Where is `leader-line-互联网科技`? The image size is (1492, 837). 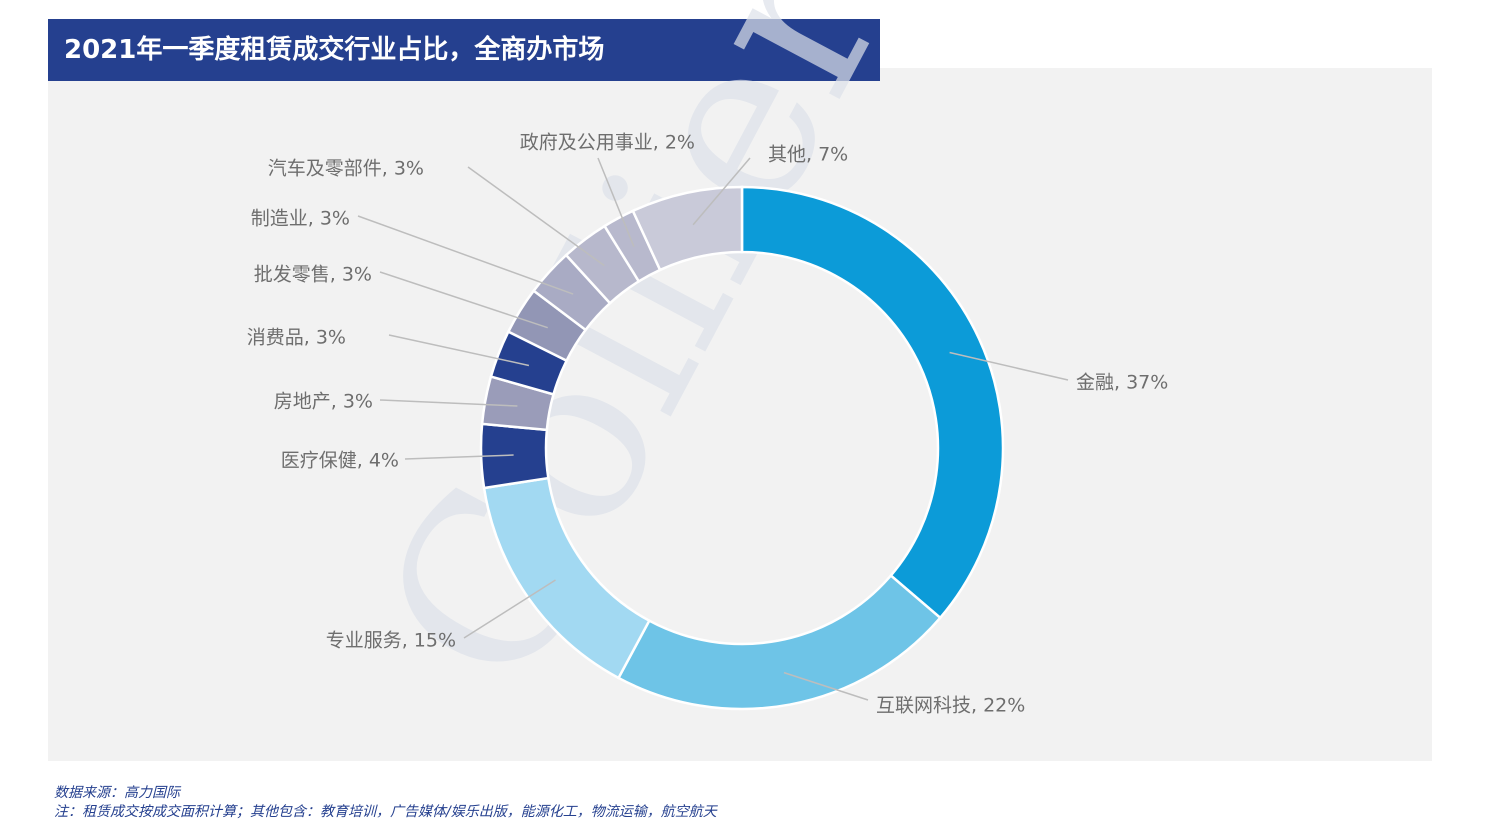 leader-line-互联网科技 is located at coordinates (826, 686).